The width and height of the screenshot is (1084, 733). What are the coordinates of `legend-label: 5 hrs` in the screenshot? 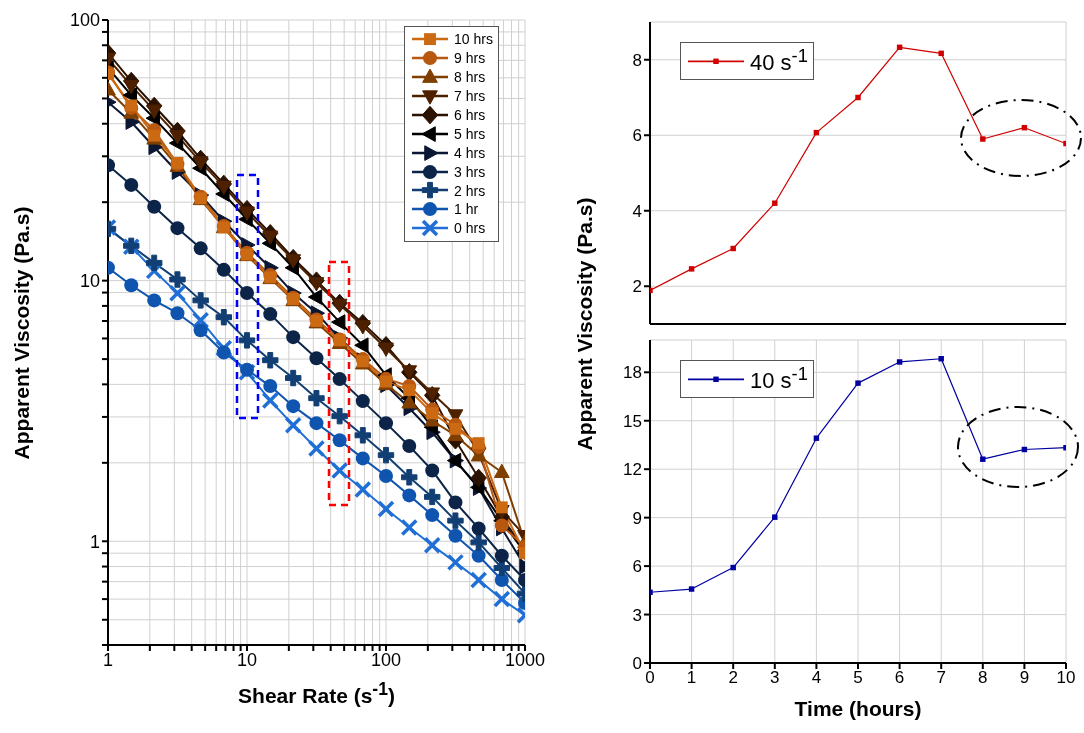 It's located at (470, 133).